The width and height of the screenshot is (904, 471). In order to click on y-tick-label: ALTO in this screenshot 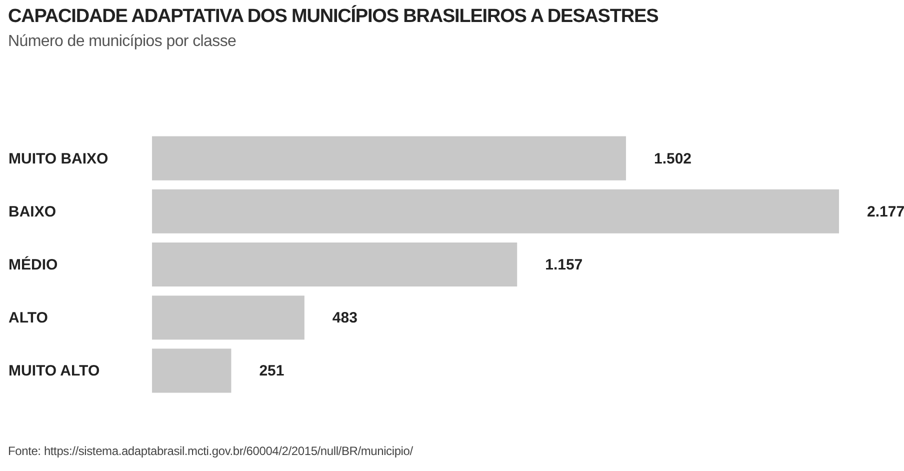, I will do `click(28, 318)`.